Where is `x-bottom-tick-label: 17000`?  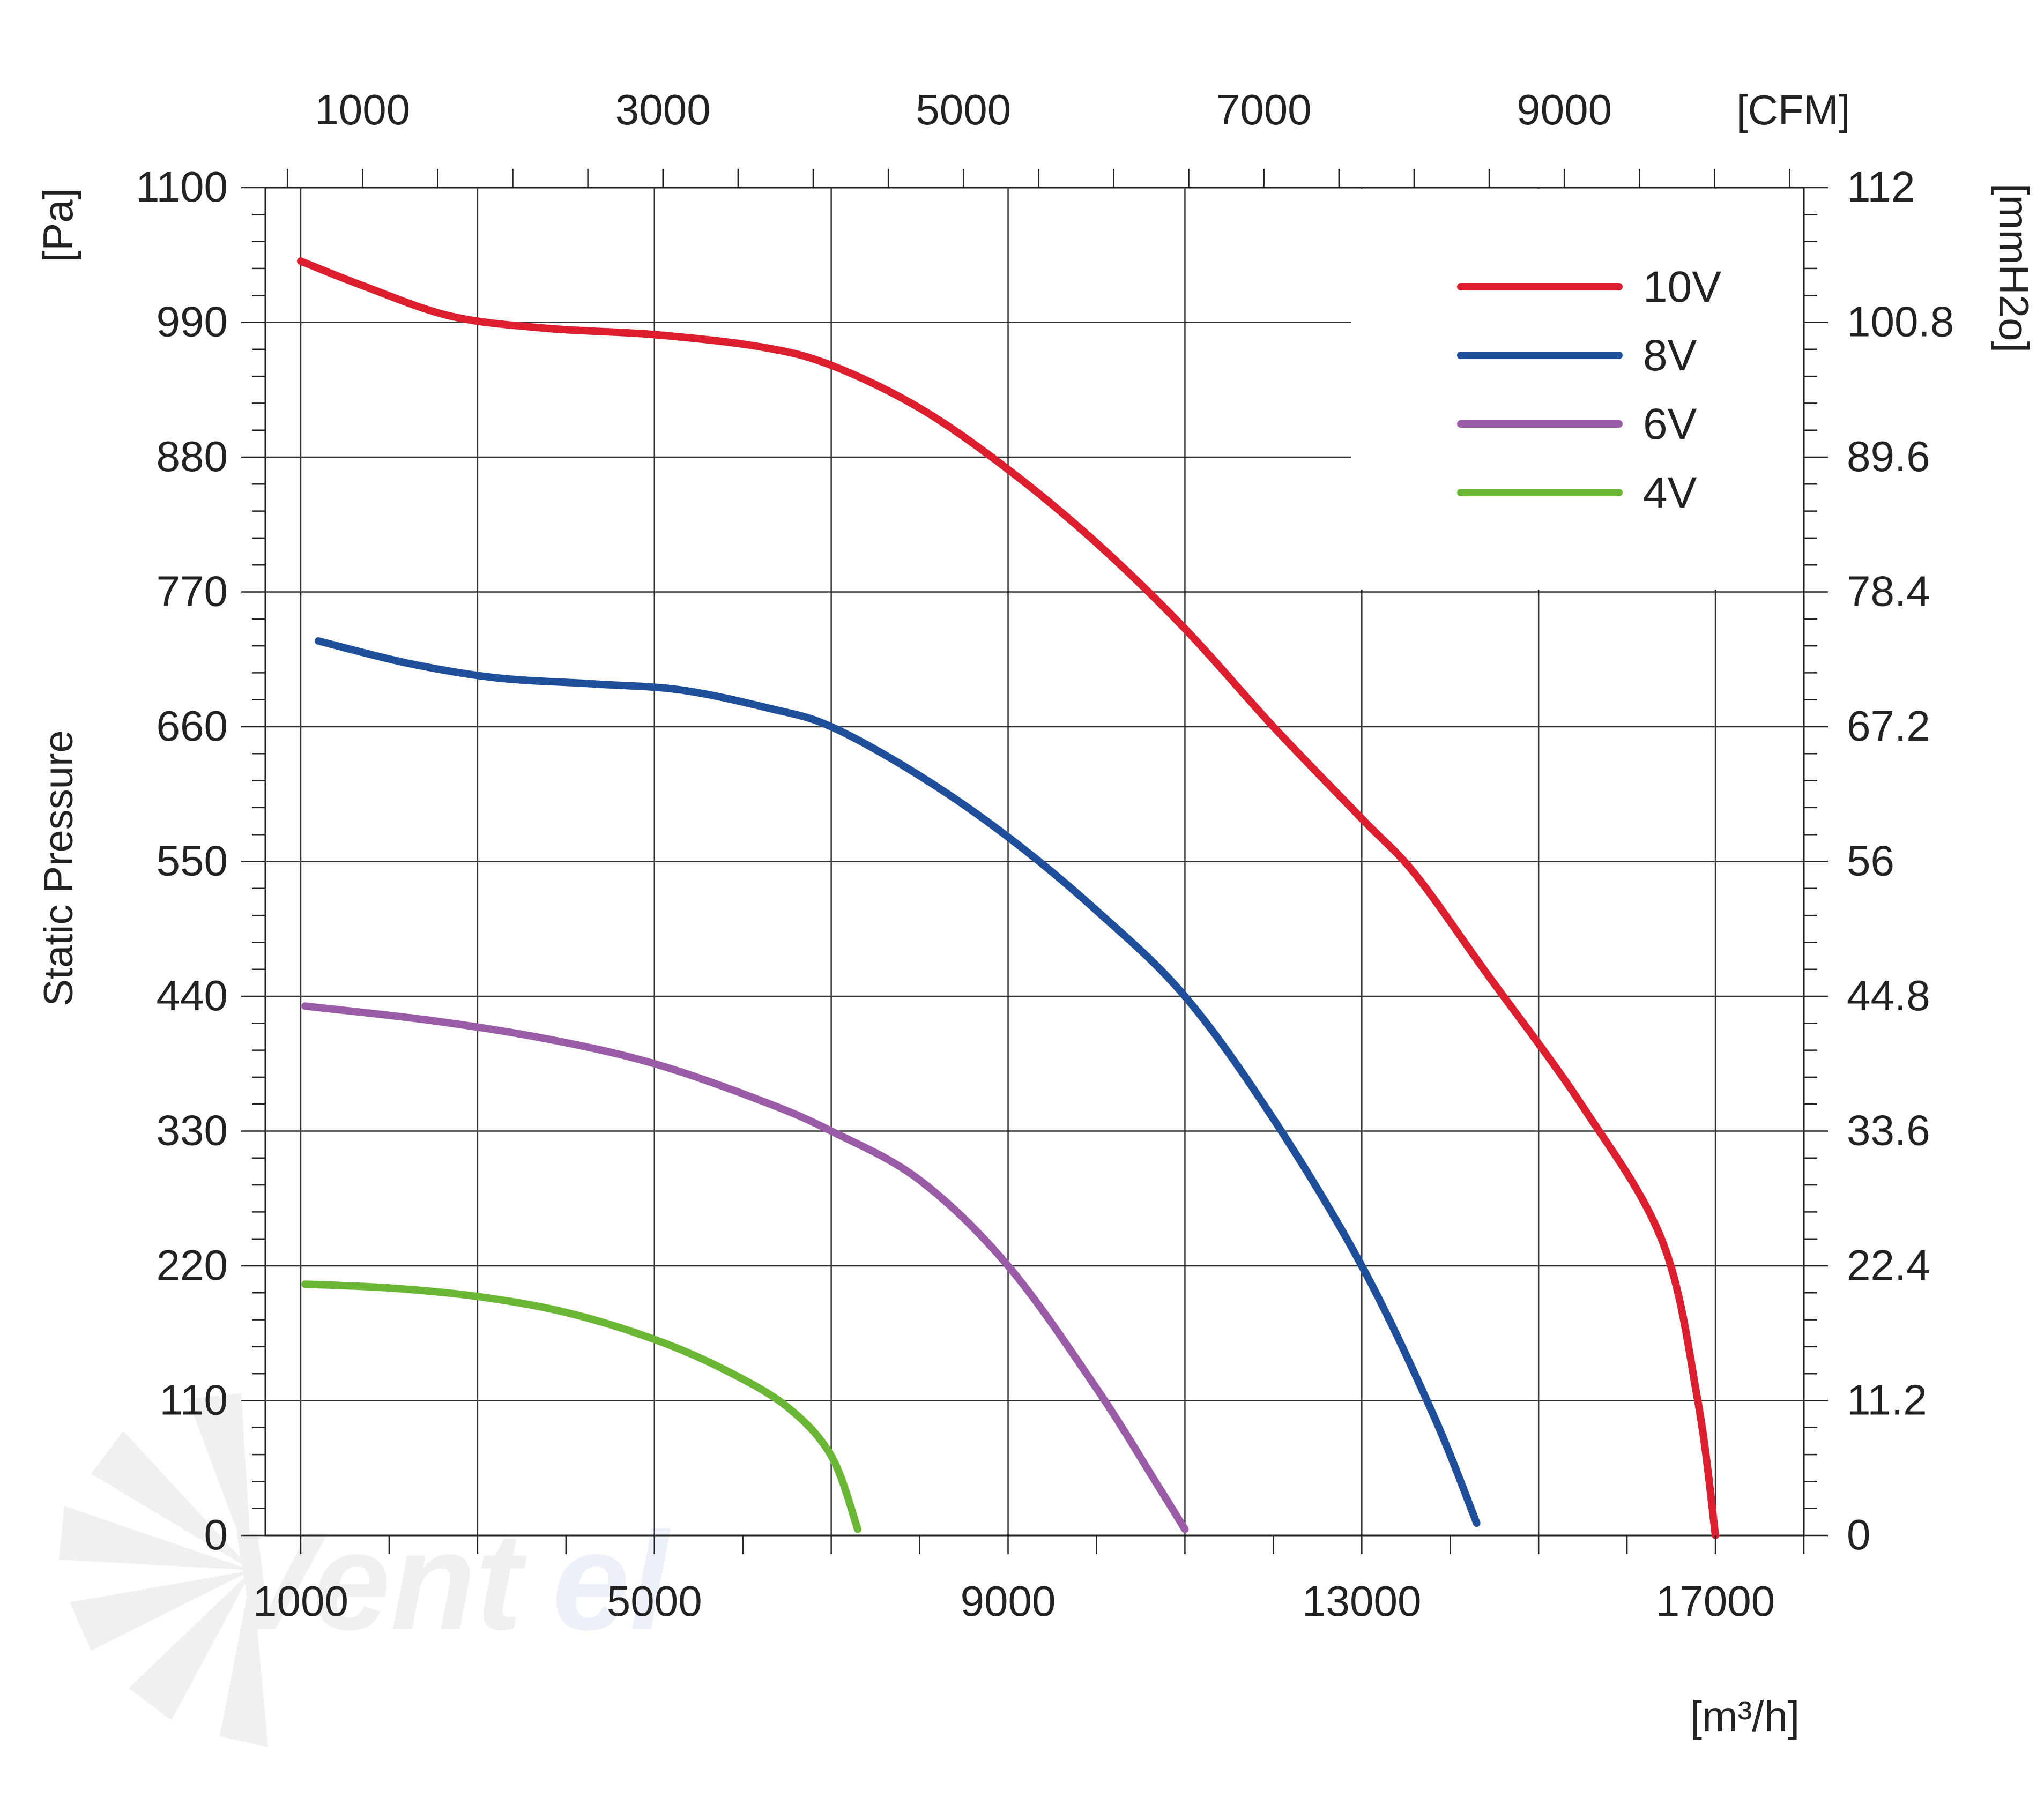 x-bottom-tick-label: 17000 is located at coordinates (1715, 1601).